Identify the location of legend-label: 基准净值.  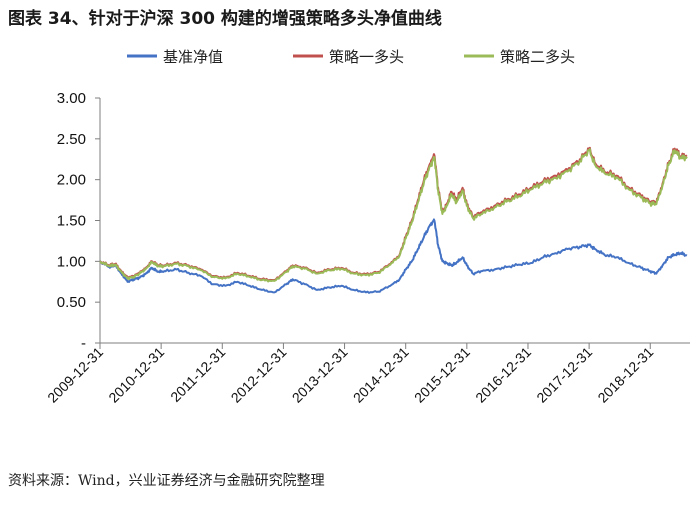
(193, 57).